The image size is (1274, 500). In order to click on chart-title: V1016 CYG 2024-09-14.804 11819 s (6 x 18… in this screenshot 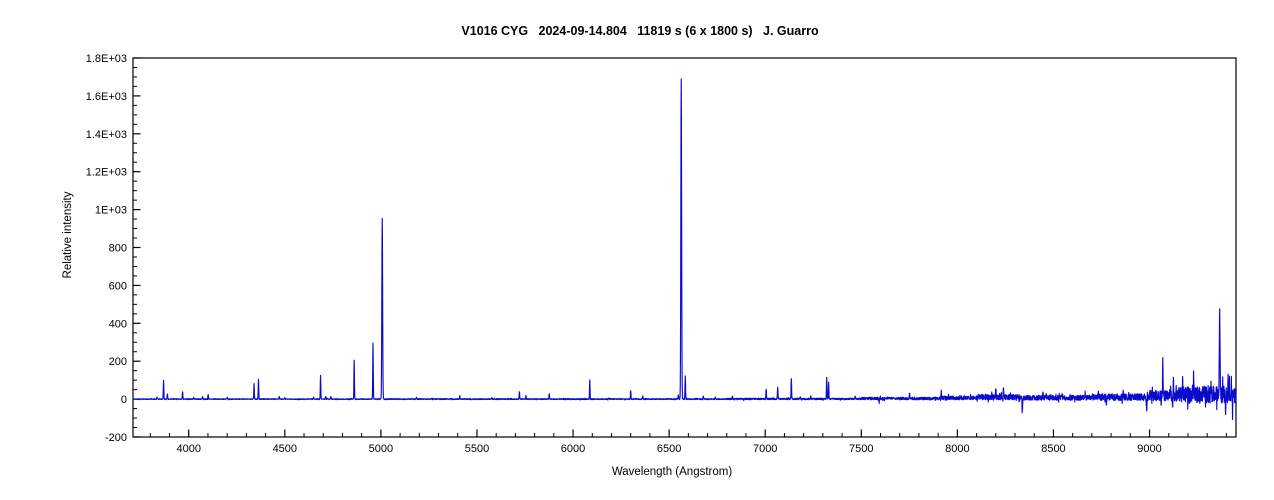, I will do `click(640, 31)`.